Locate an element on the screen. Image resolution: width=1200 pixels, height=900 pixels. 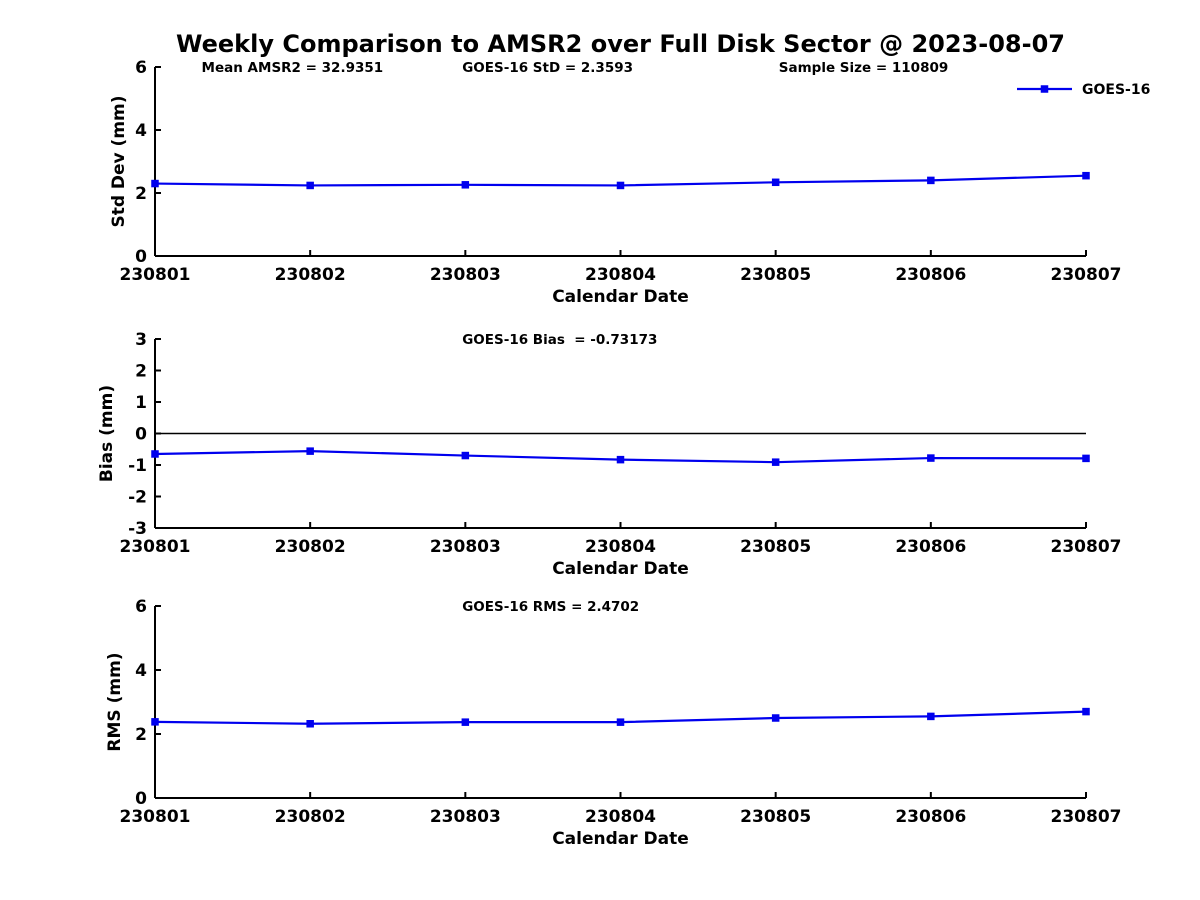
y-tick-label: -3 is located at coordinates (137, 529).